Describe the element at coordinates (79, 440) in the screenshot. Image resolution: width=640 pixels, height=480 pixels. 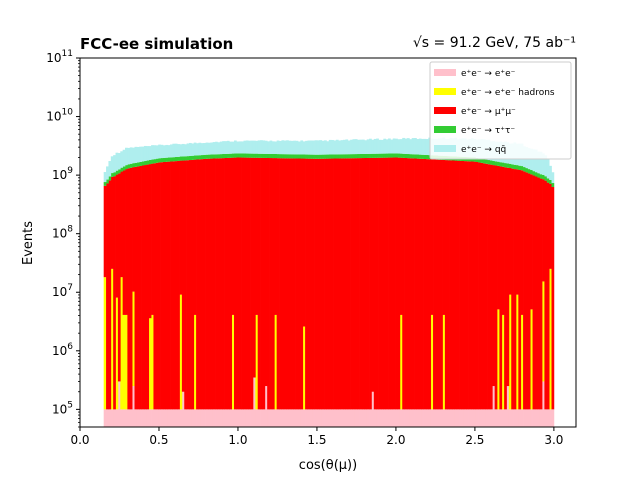
I see `x-tick-label: 0.0` at that location.